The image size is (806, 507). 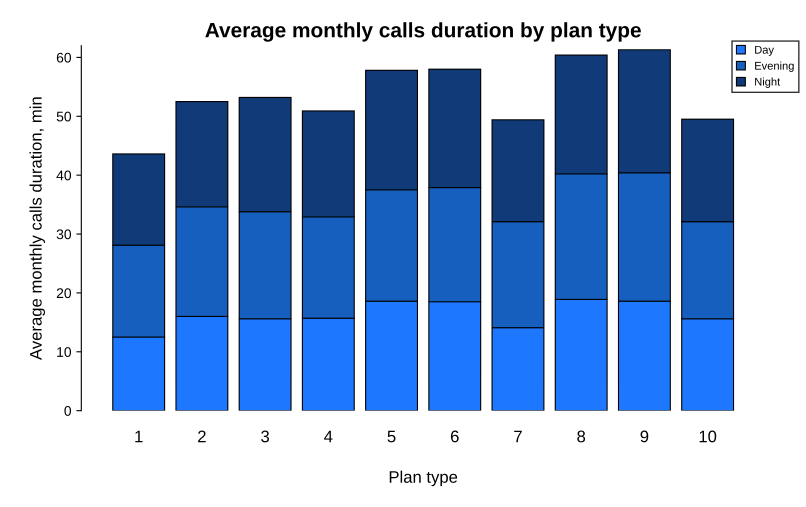 What do you see at coordinates (774, 67) in the screenshot?
I see `legend-label: Evening` at bounding box center [774, 67].